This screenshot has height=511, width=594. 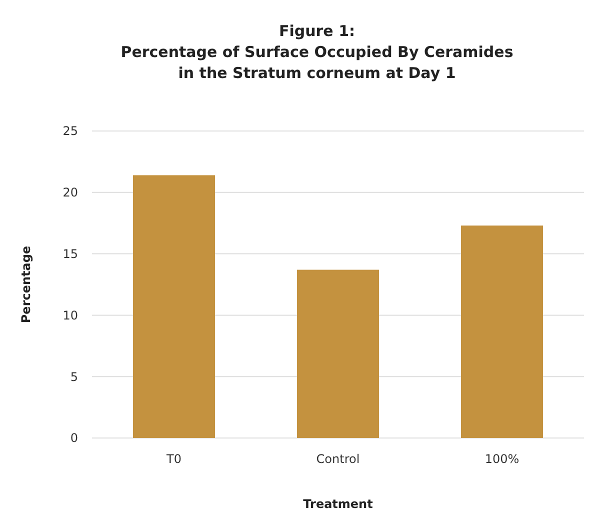 I want to click on x-tick-label: T0, so click(x=174, y=459).